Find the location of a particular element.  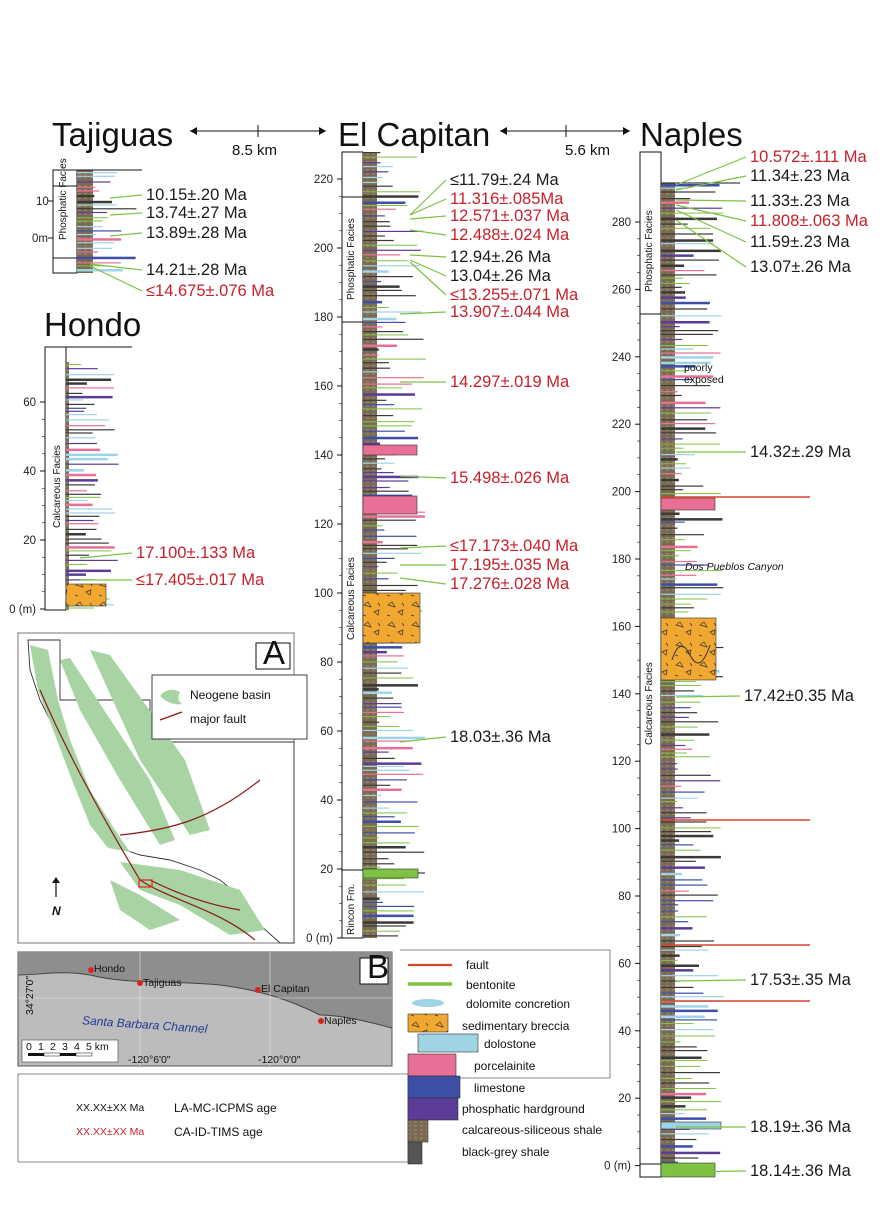

age-label-elcapitan: 17.195±.035 Ma is located at coordinates (510, 565).